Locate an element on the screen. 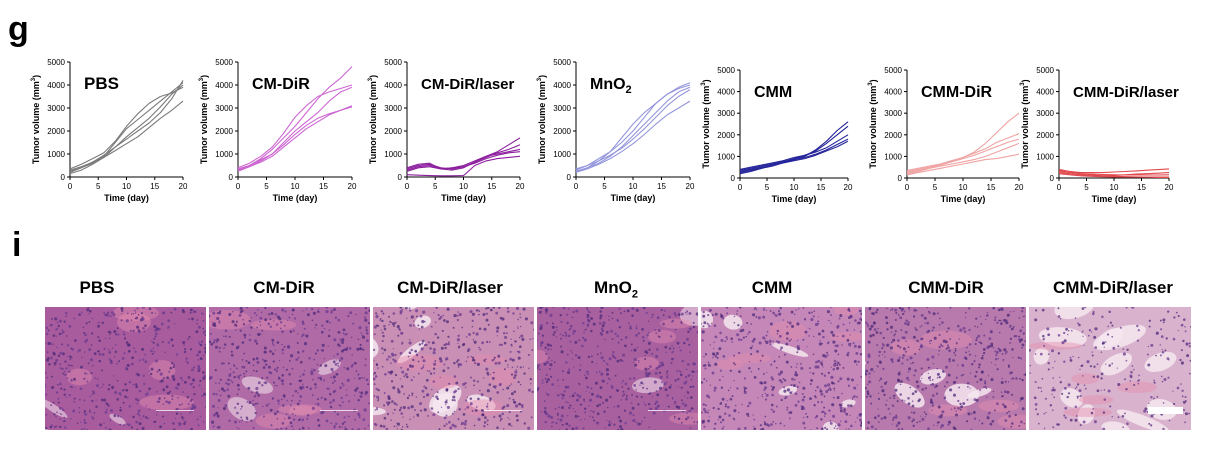 This screenshot has height=449, width=1229. histology-title-main: CMM-DiR is located at coordinates (946, 287).